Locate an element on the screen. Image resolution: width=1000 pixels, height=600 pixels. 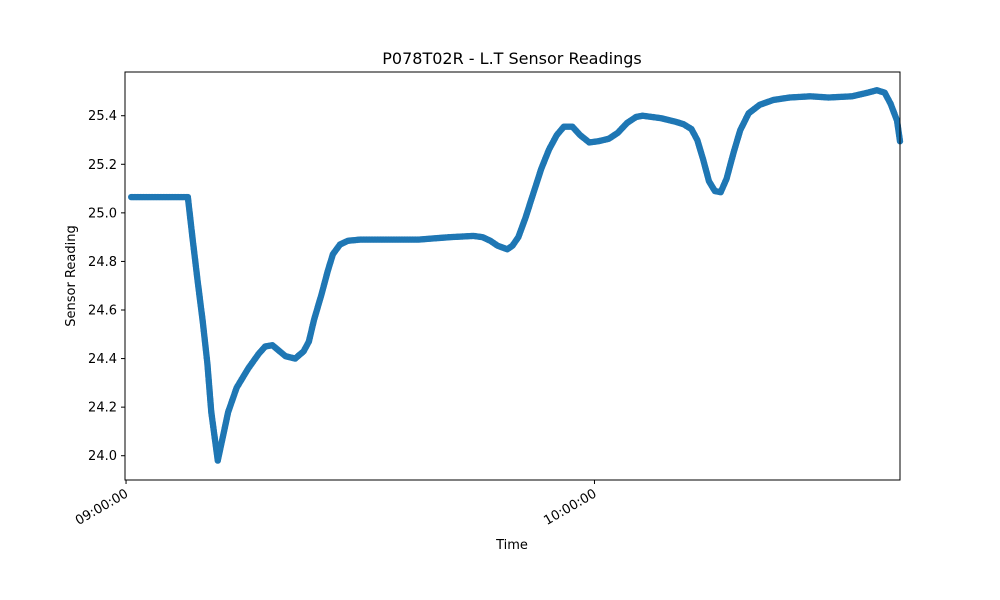
y-tick-label: 25.0 is located at coordinates (102, 213).